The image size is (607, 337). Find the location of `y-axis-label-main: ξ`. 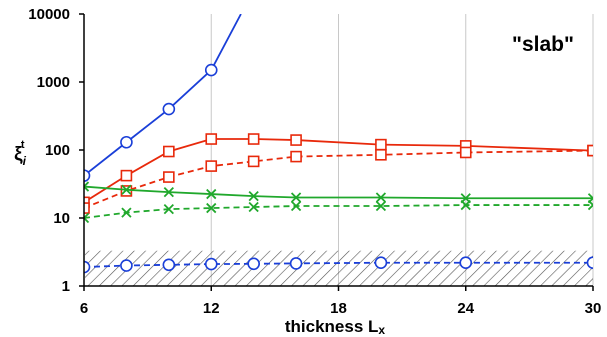

y-axis-label-main: ξ is located at coordinates (18, 154).